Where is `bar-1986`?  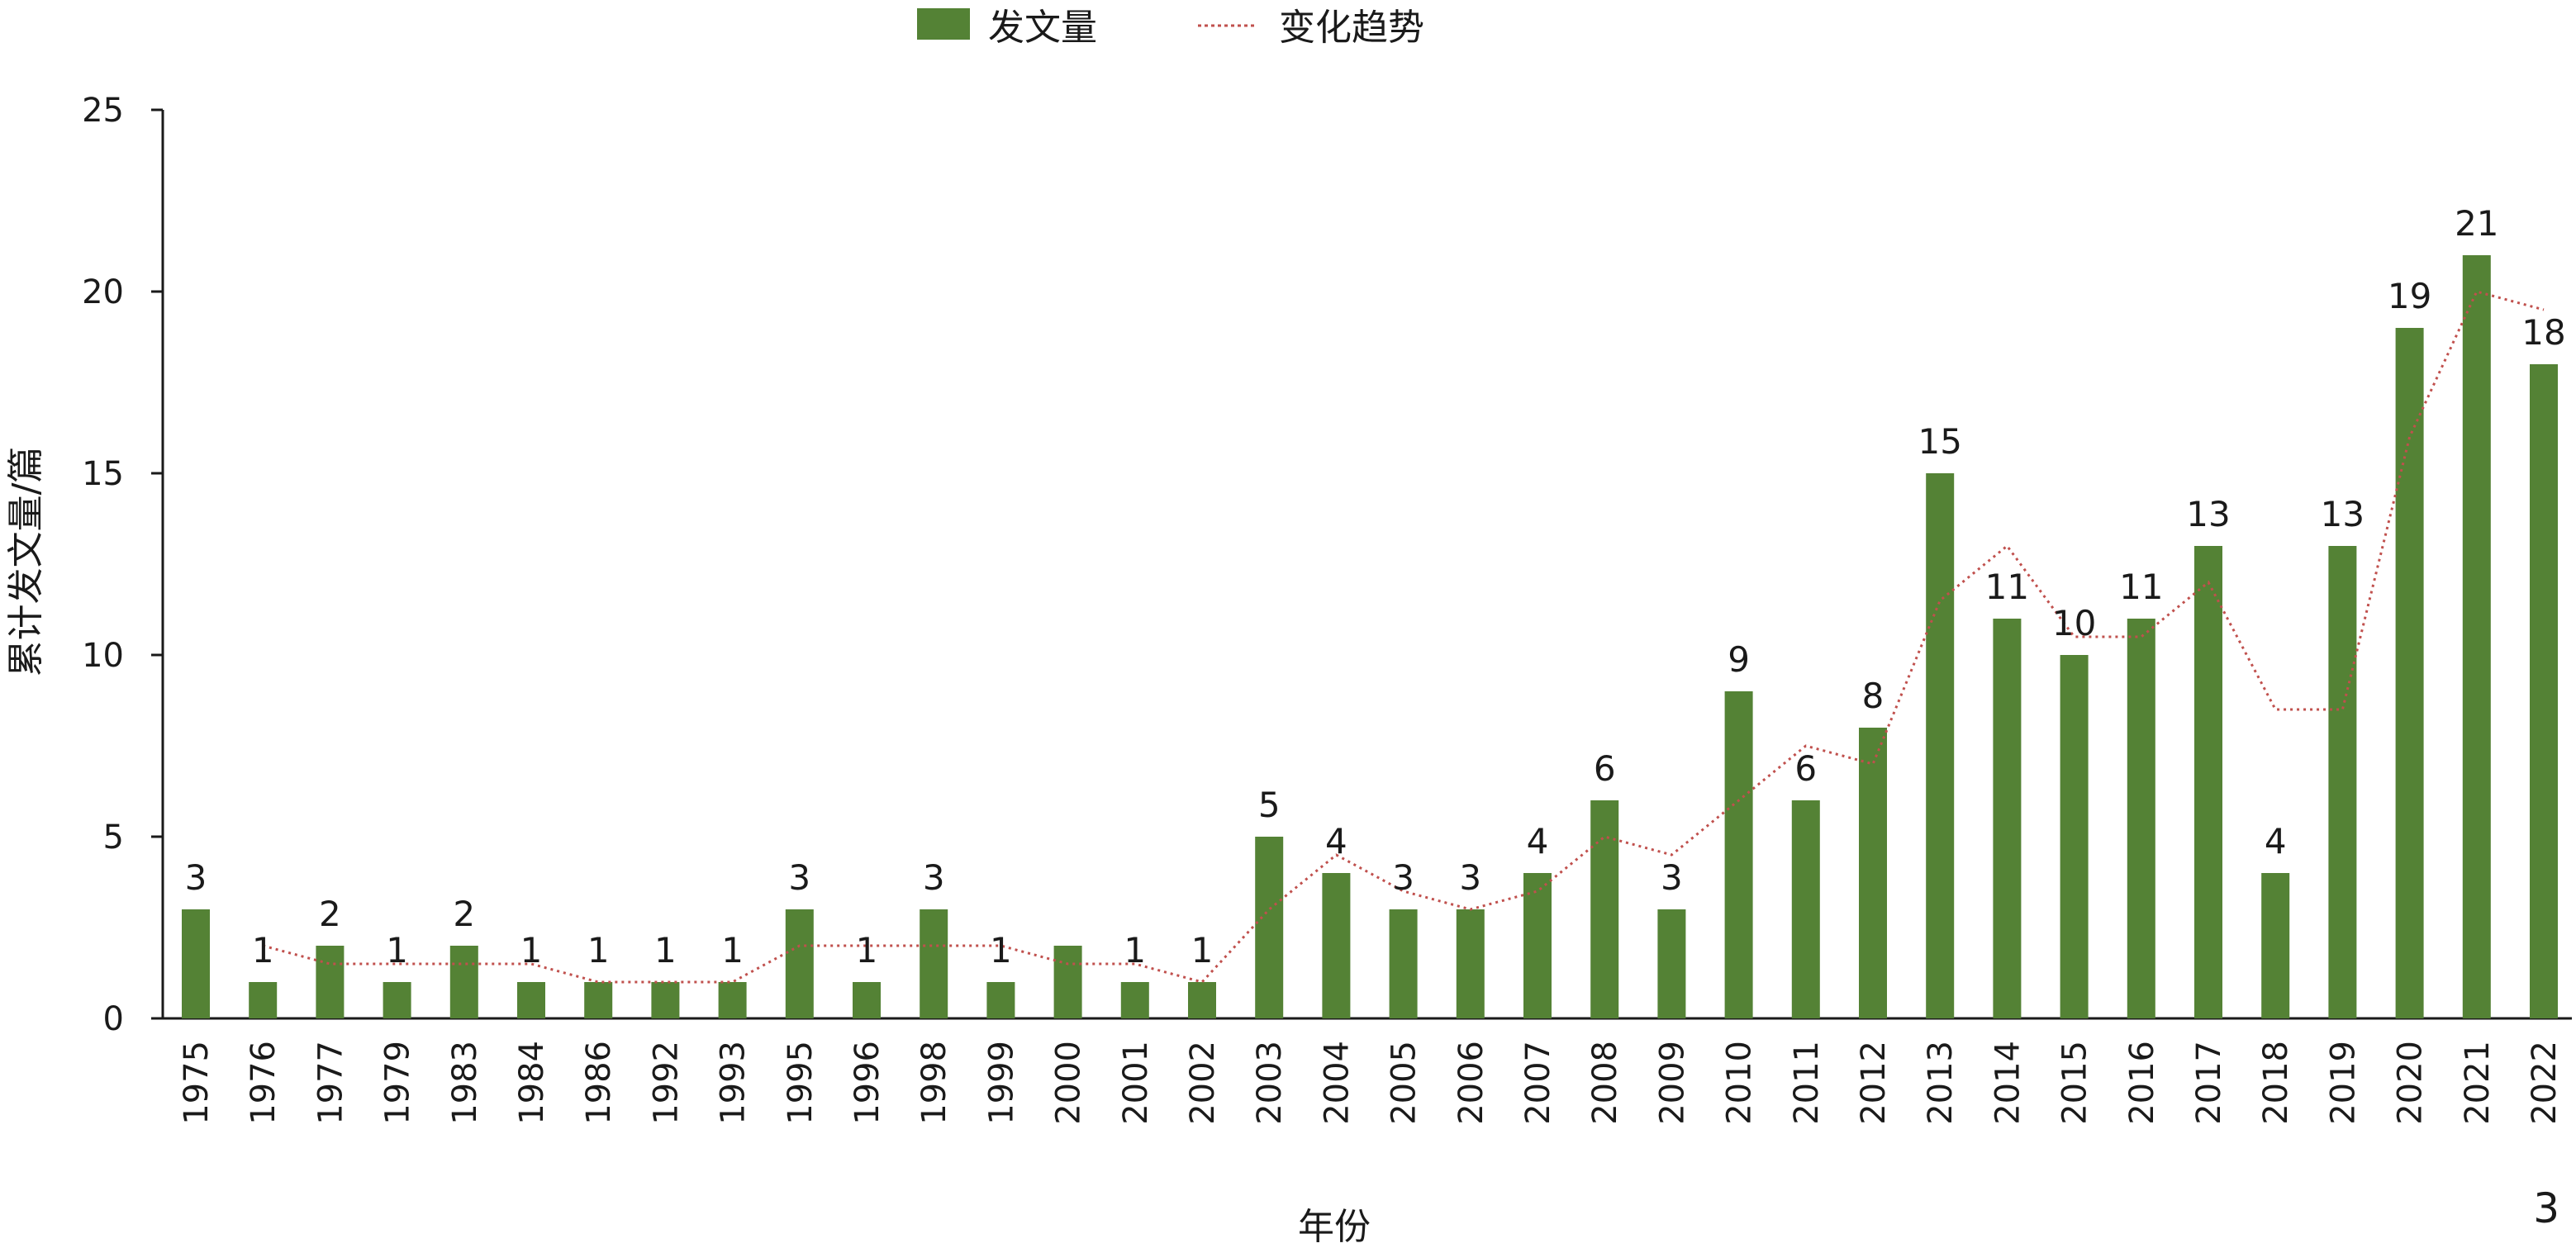 bar-1986 is located at coordinates (598, 1000).